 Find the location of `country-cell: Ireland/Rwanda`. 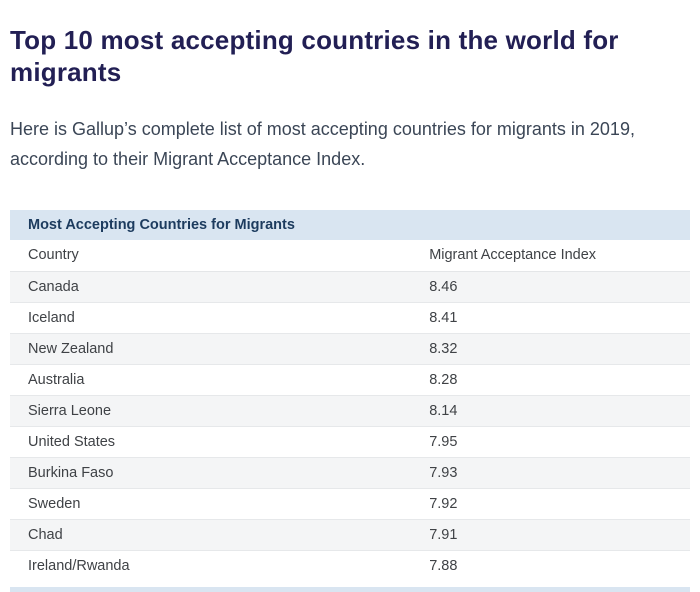

country-cell: Ireland/Rwanda is located at coordinates (211, 565).